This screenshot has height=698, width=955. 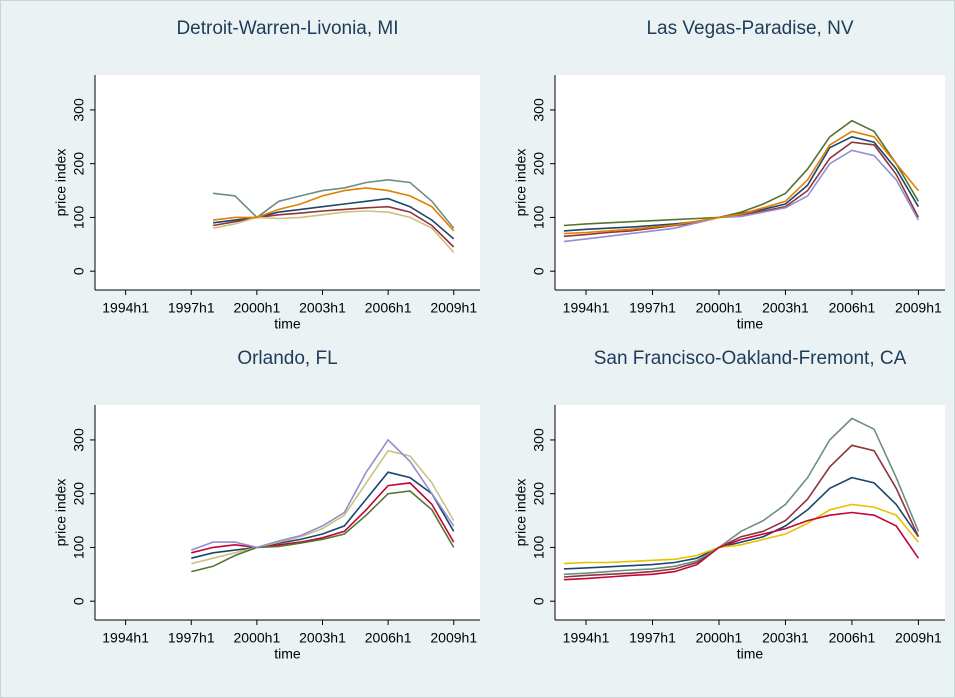 What do you see at coordinates (749, 28) in the screenshot?
I see `chart-title: Las Vegas-Paradise, NV` at bounding box center [749, 28].